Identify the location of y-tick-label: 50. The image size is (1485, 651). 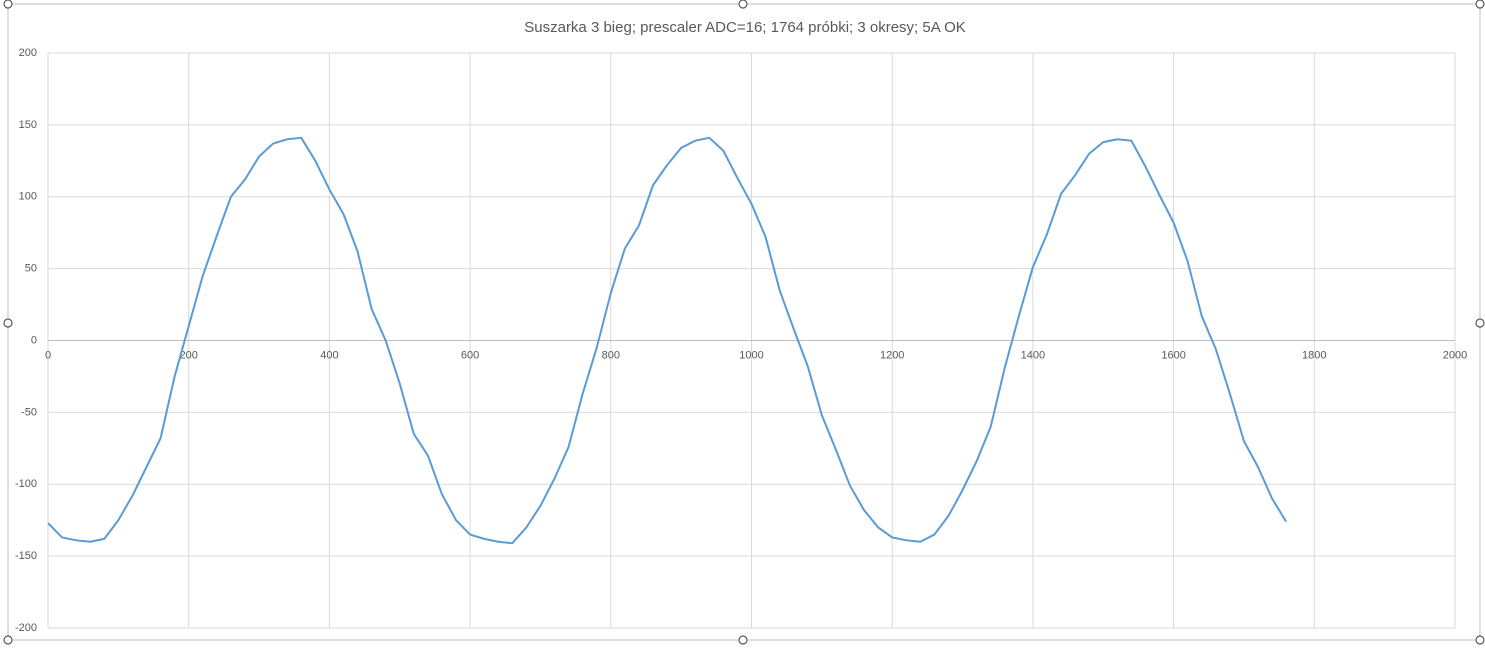
(31, 269).